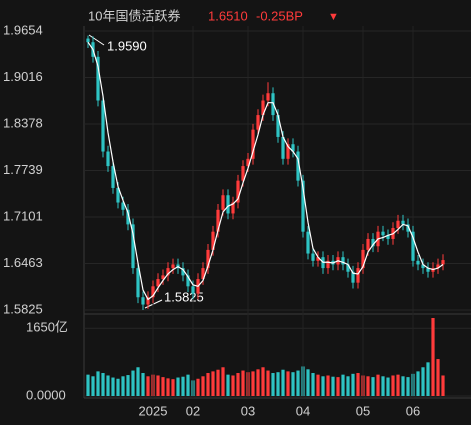 The image size is (471, 425). What do you see at coordinates (23, 29) in the screenshot?
I see `y-tick-label: 1.9654` at bounding box center [23, 29].